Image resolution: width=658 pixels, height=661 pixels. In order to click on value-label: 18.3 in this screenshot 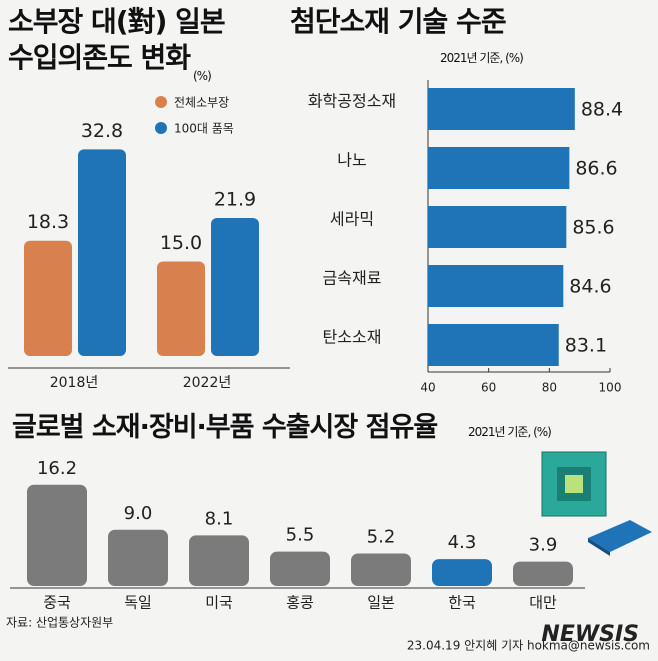, I will do `click(48, 222)`.